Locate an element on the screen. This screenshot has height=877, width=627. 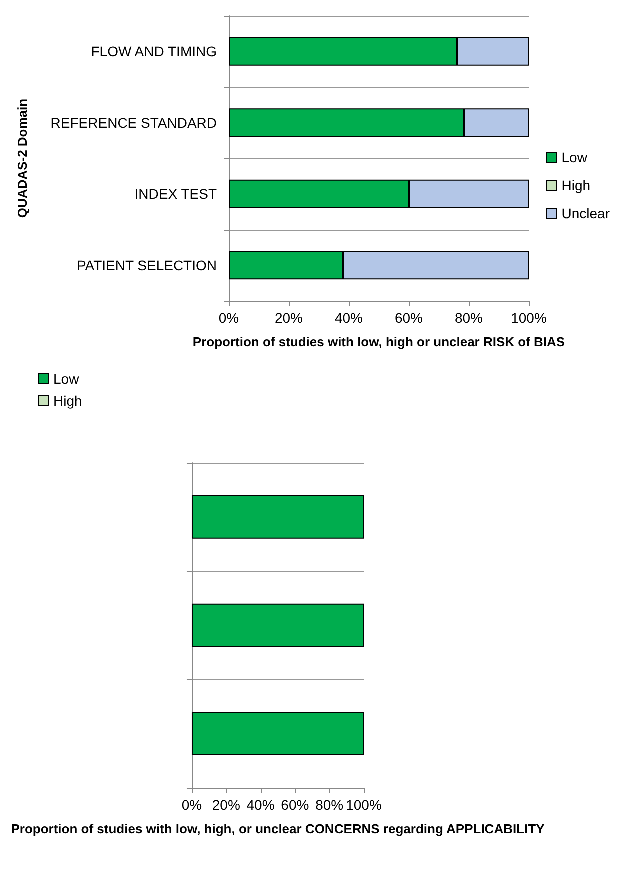
x-axis-title: Proportion of studies with low, high or unclear RISK of BIAS is located at coordinates (379, 342).